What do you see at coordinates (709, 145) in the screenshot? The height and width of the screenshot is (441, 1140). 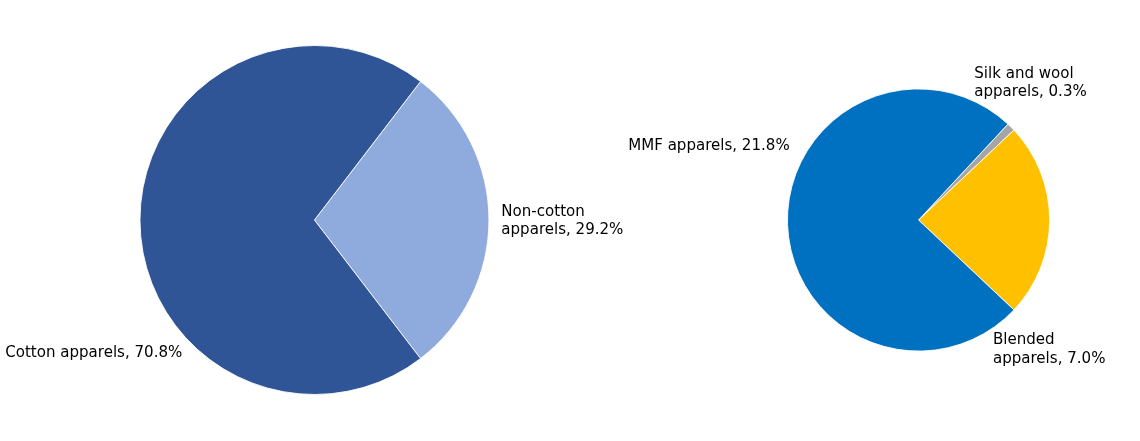 I see `slice-label: MMF apparels, 21.8%` at bounding box center [709, 145].